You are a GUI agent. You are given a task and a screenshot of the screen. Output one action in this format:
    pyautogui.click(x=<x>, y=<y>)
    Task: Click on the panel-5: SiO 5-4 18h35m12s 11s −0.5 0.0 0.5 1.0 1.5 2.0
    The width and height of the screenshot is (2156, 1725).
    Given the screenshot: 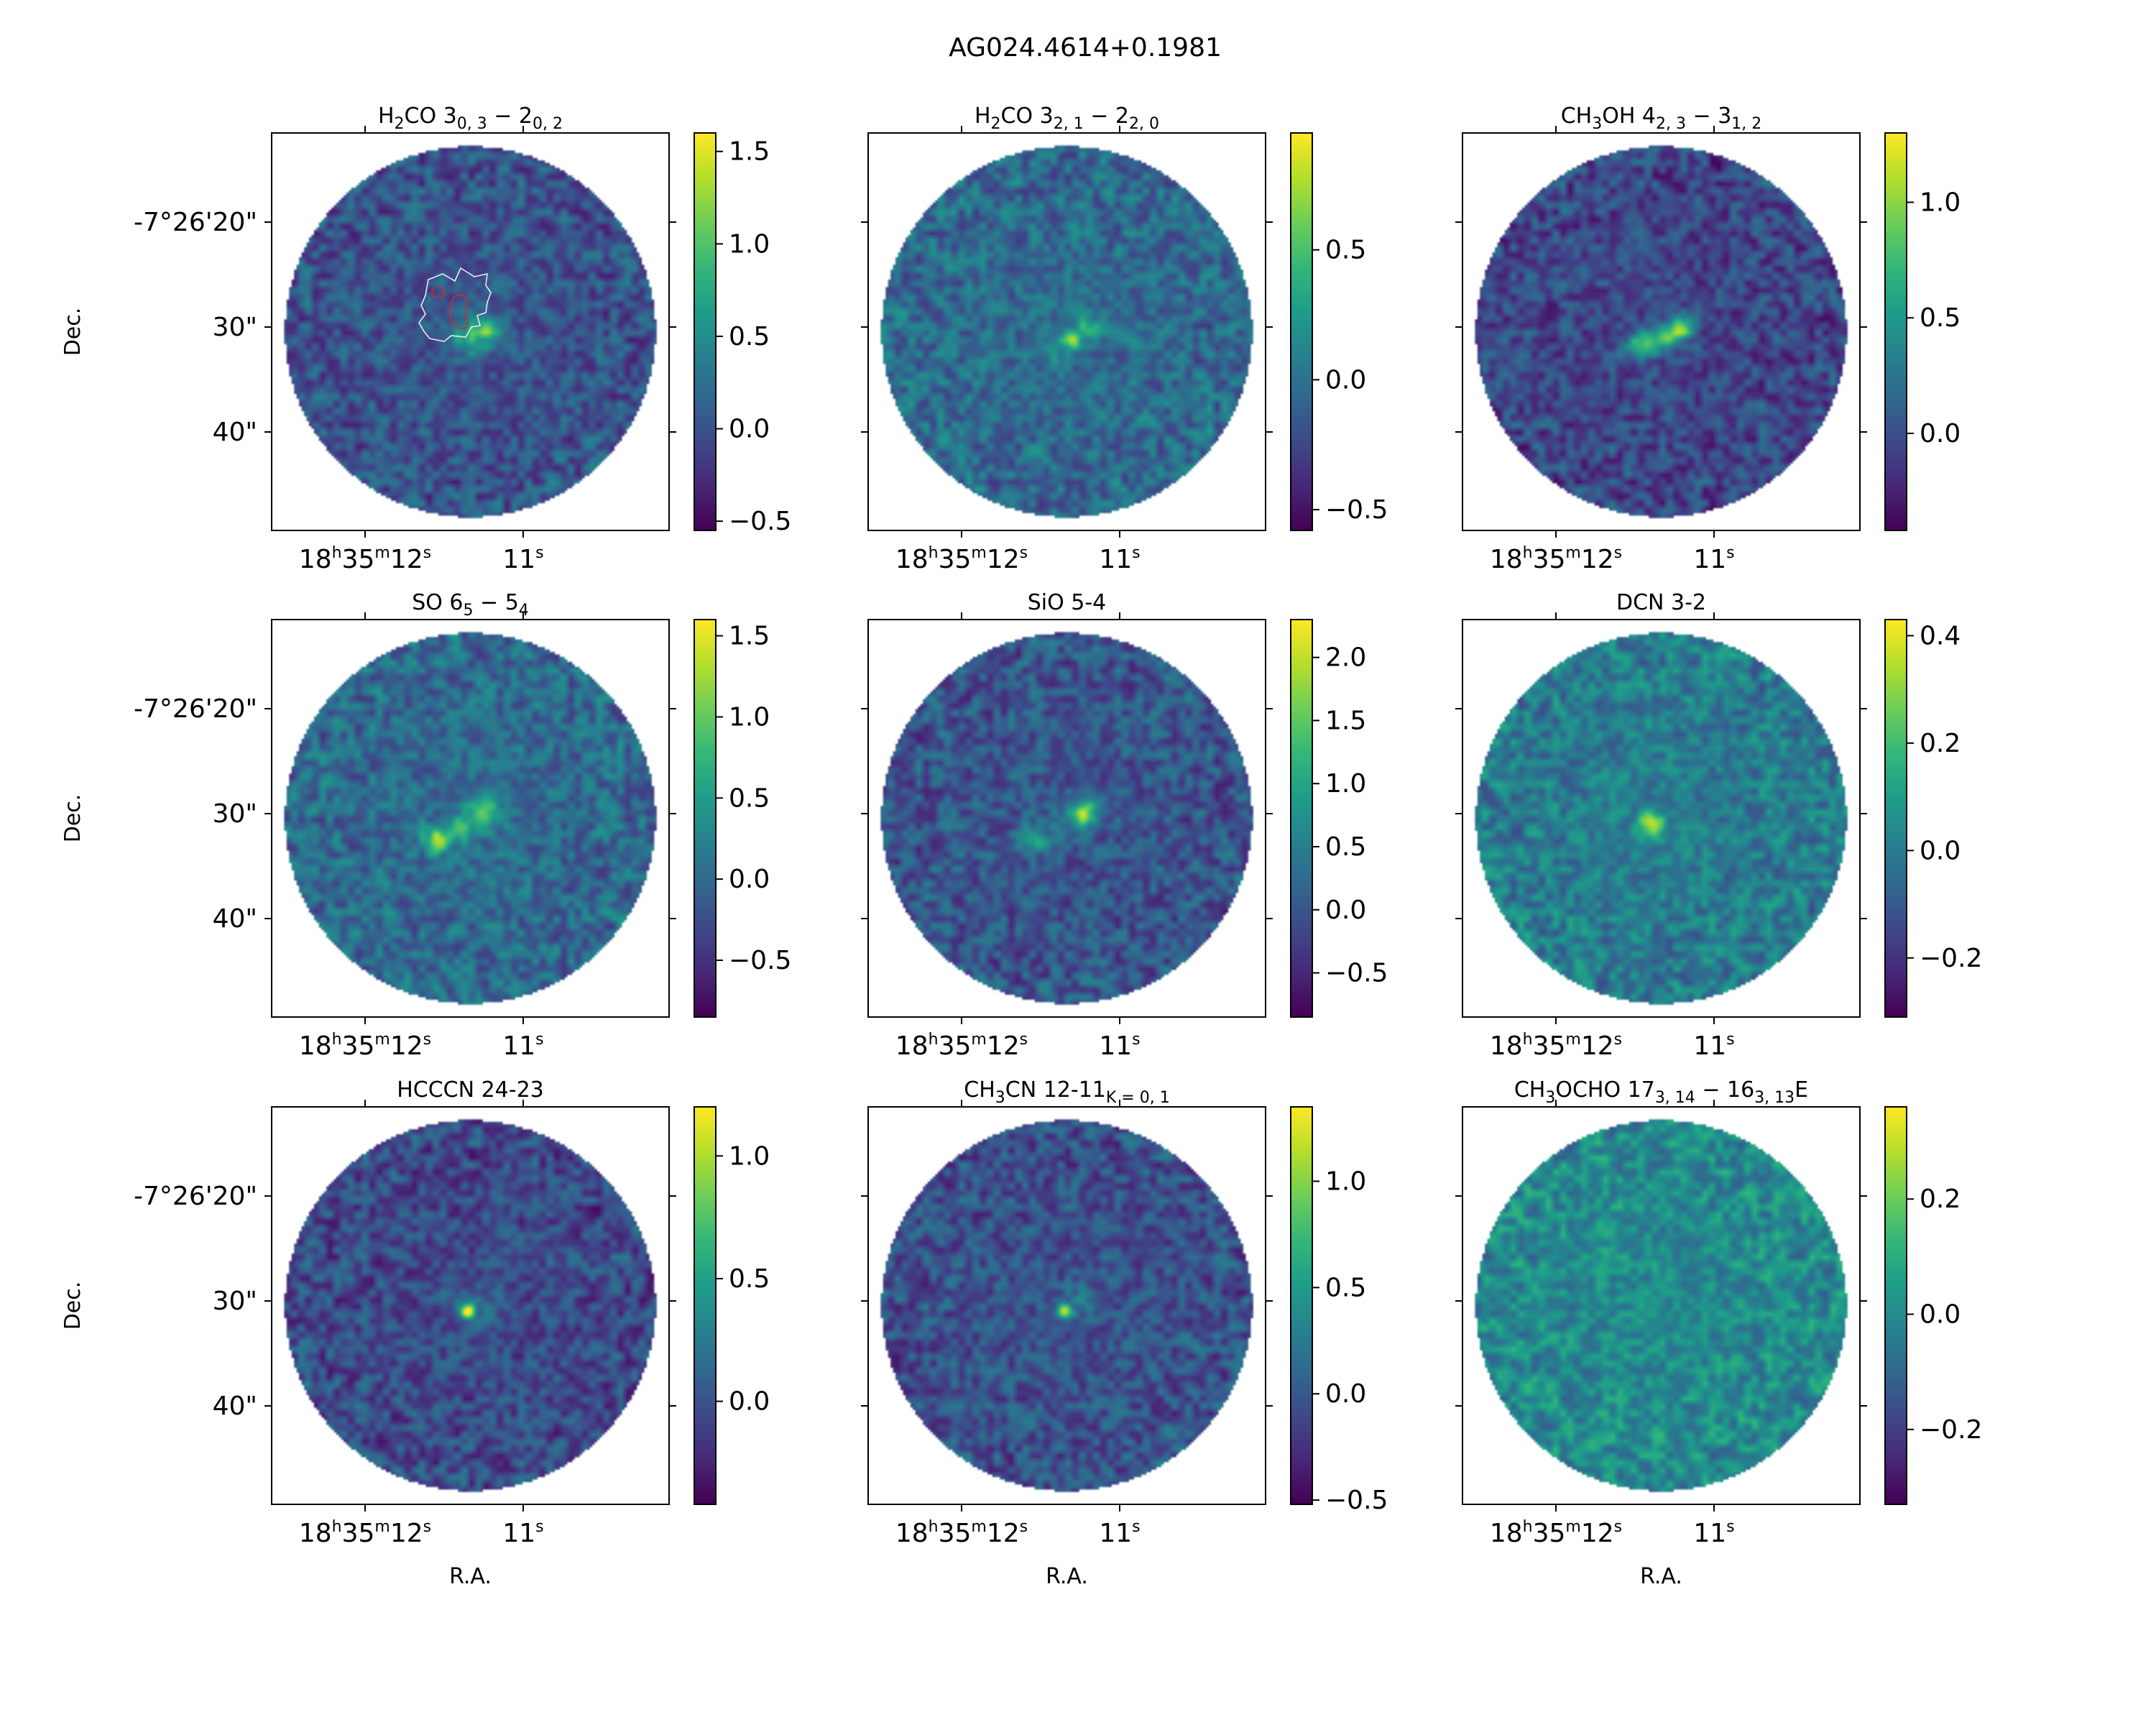 What is the action you would take?
    pyautogui.click(x=1124, y=825)
    